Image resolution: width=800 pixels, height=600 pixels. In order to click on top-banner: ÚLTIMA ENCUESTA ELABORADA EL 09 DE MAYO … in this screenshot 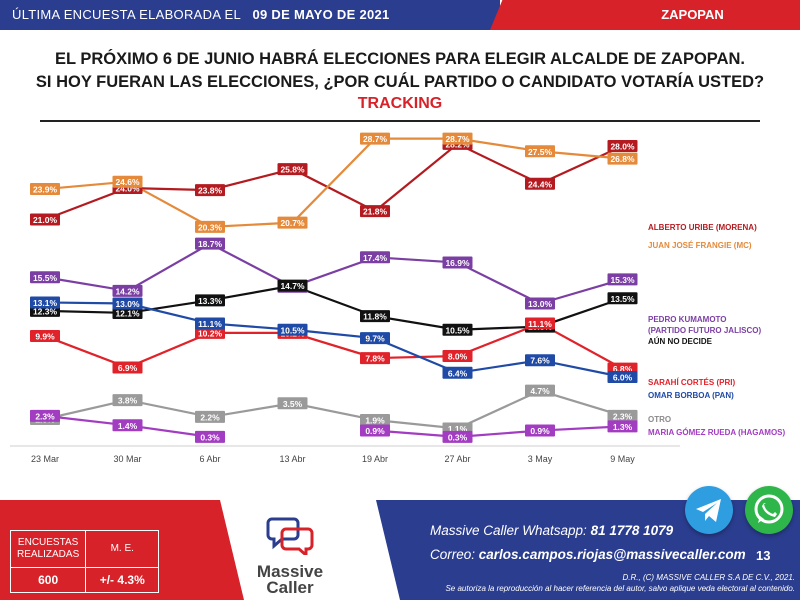, I will do `click(400, 16)`.